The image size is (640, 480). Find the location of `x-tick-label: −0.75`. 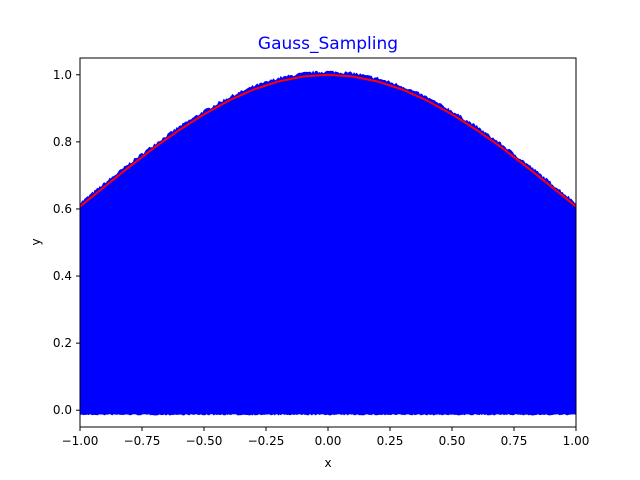

x-tick-label: −0.75 is located at coordinates (142, 441).